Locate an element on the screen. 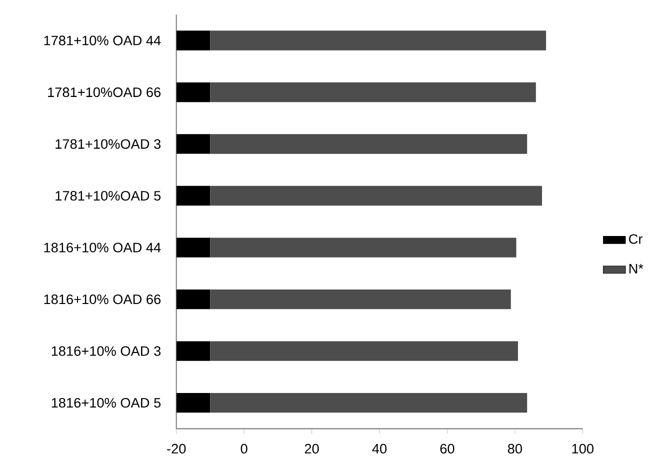 The width and height of the screenshot is (650, 467). x-tick-label: 100 is located at coordinates (583, 449).